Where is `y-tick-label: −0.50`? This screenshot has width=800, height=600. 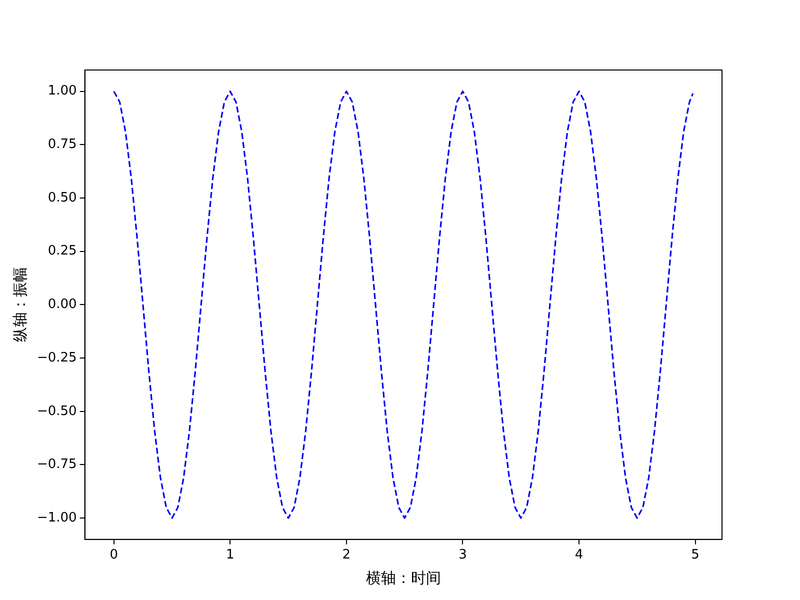
y-tick-label: −0.50 is located at coordinates (56, 411).